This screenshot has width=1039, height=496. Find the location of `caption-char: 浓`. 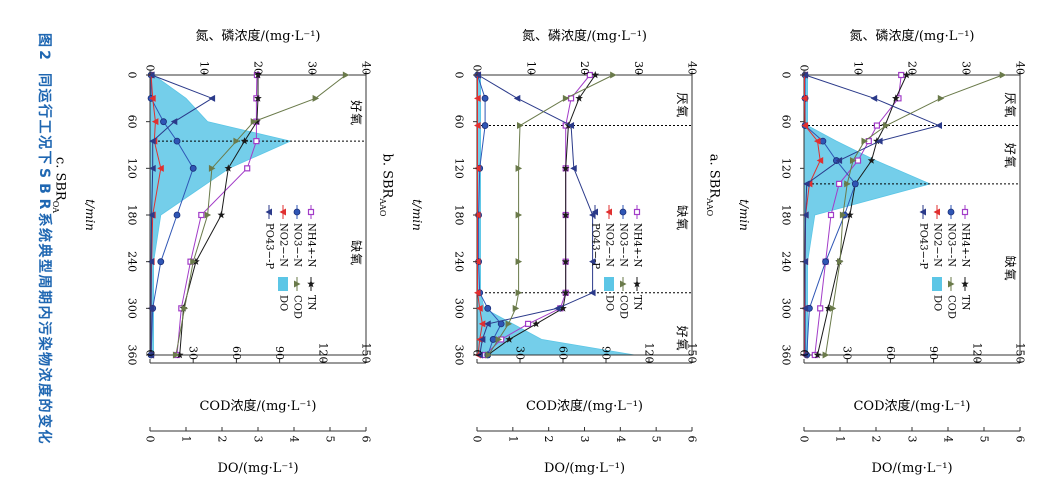

caption-char: 浓 is located at coordinates (44, 375).